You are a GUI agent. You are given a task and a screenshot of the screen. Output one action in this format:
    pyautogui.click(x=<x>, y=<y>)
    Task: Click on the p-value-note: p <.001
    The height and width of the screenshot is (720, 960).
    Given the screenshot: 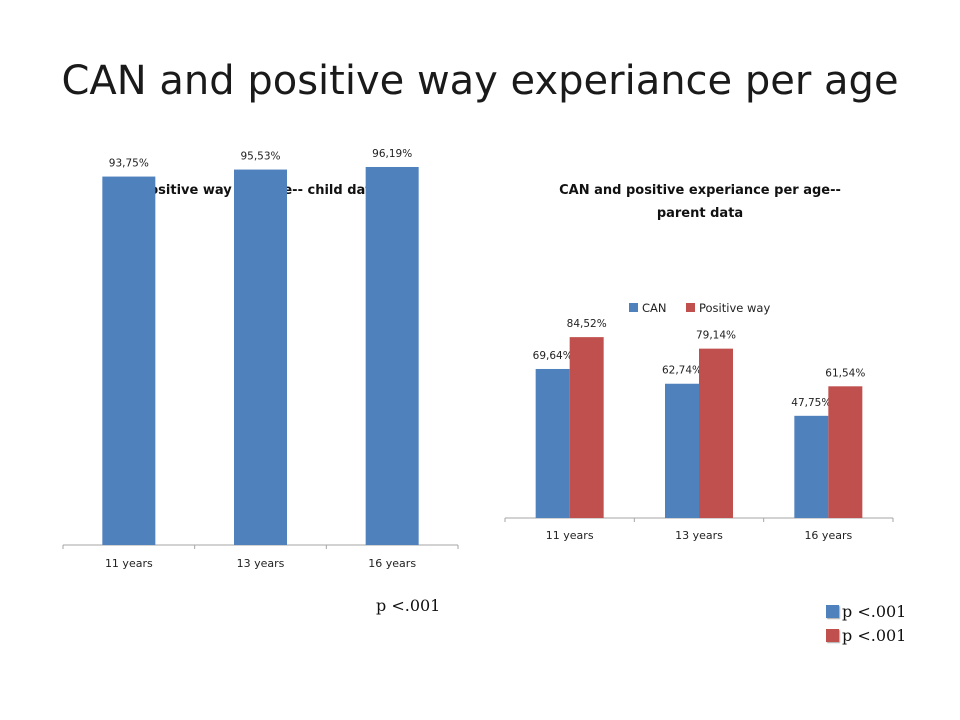 What is the action you would take?
    pyautogui.click(x=408, y=605)
    